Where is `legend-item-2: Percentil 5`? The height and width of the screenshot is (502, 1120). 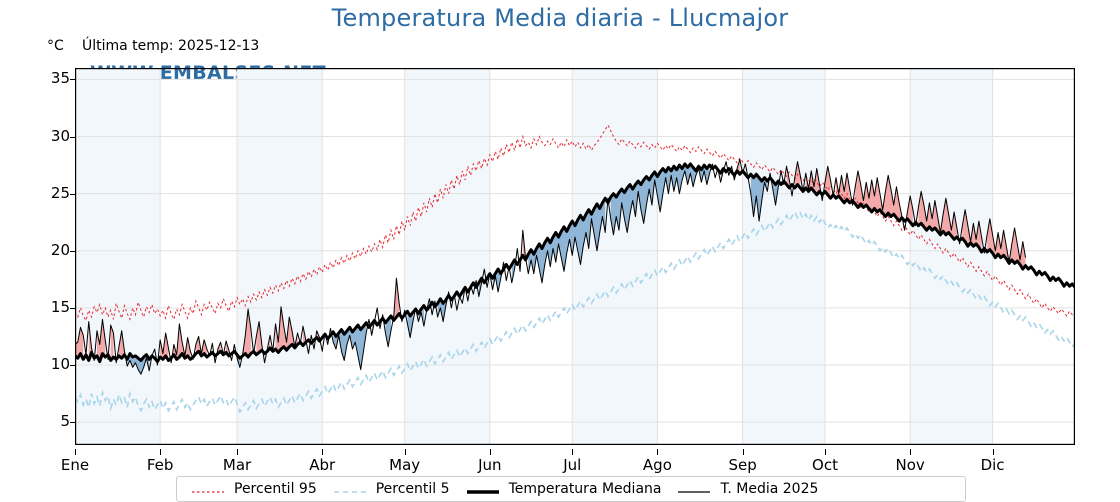 legend-item-2: Percentil 5 is located at coordinates (385, 489).